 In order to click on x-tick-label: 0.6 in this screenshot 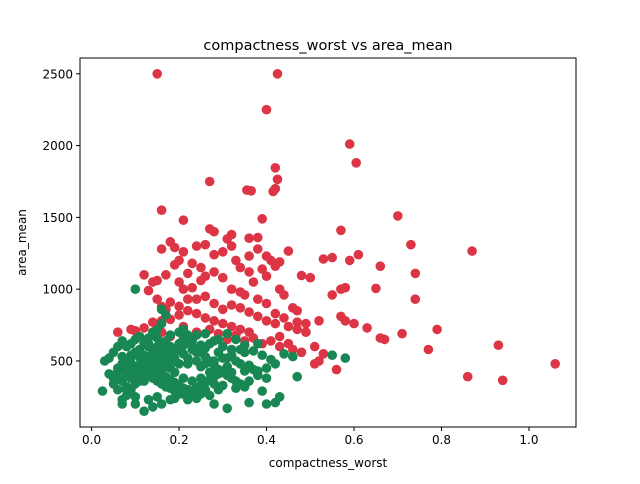, I will do `click(353, 440)`.